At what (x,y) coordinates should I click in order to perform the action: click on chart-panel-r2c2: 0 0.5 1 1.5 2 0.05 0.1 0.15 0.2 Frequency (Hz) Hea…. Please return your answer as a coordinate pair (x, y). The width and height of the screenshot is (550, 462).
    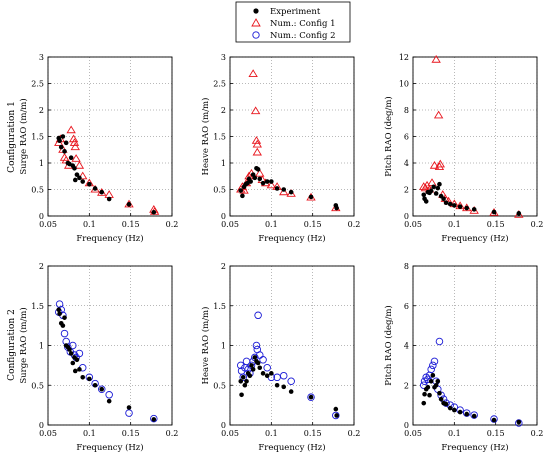
    Looking at the image, I should click on (280, 357).